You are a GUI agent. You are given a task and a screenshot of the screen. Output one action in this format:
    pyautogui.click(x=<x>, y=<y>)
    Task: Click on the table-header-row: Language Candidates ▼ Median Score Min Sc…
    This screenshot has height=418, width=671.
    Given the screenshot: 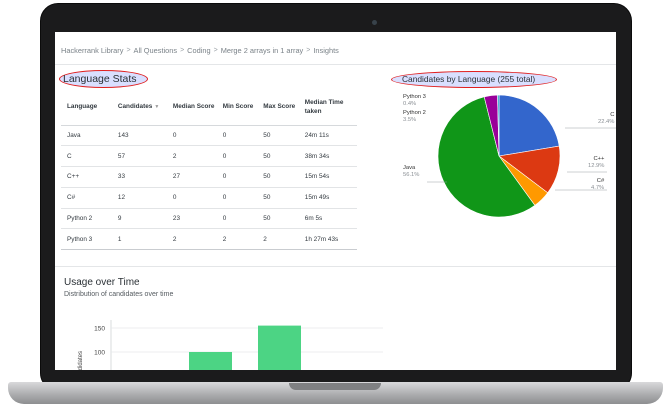 What is the action you would take?
    pyautogui.click(x=209, y=107)
    